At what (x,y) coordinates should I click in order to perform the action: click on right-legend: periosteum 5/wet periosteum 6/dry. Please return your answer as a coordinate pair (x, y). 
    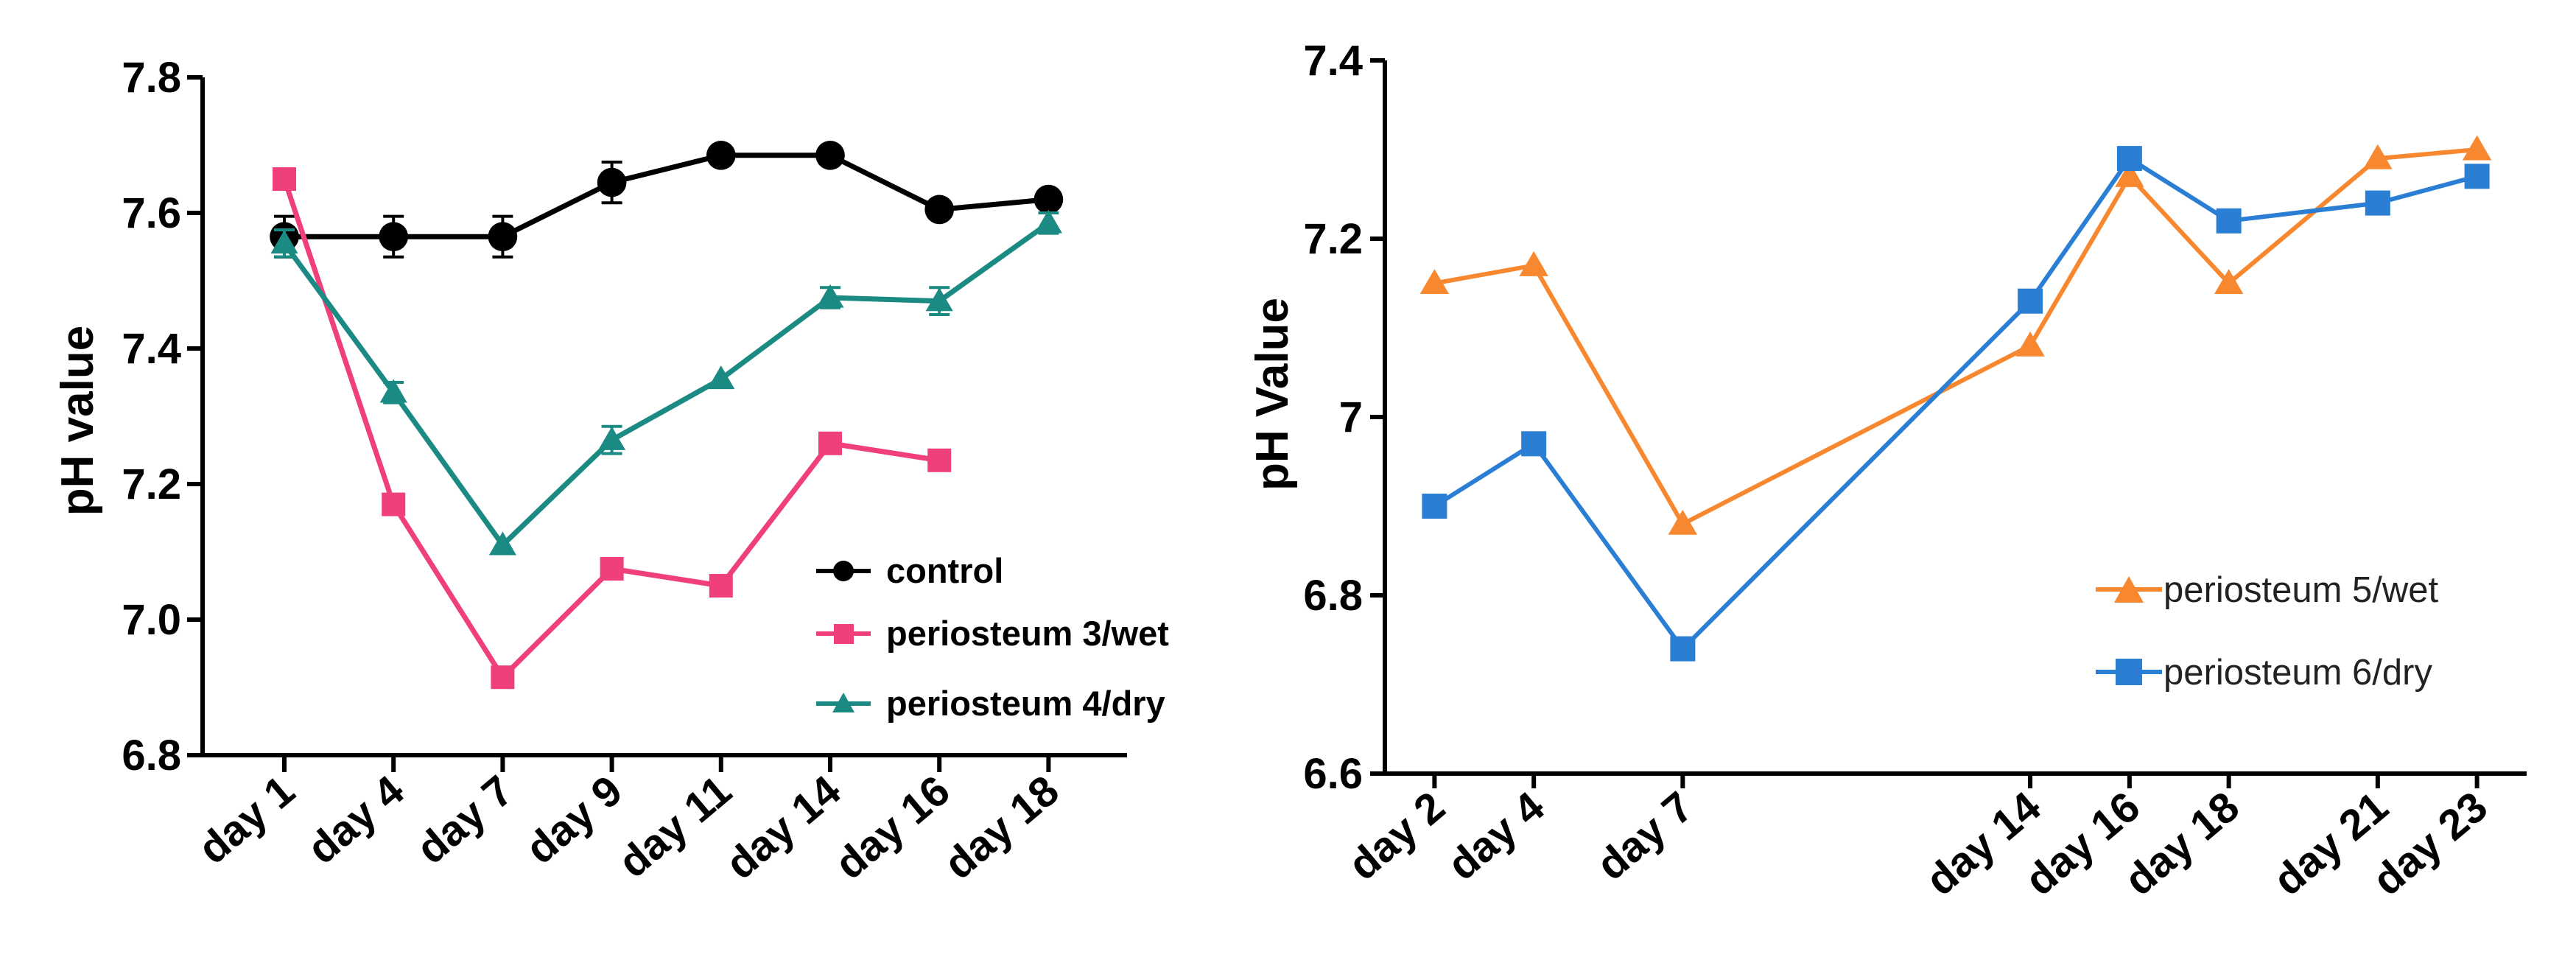
    Looking at the image, I should click on (2267, 631).